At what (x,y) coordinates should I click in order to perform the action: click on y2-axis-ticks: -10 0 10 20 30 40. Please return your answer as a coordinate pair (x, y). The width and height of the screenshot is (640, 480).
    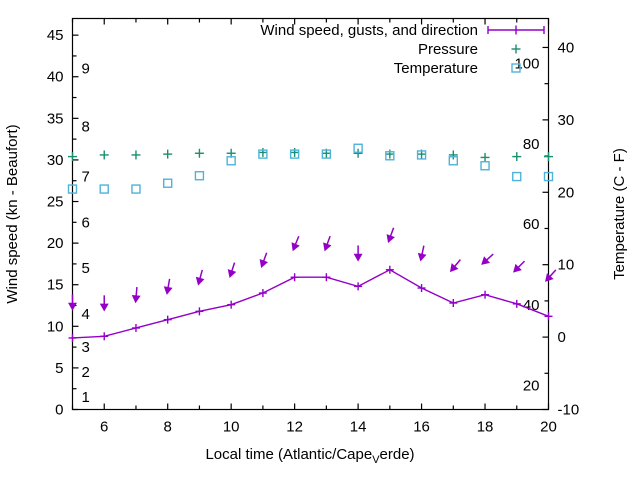
    Looking at the image, I should click on (561, 229).